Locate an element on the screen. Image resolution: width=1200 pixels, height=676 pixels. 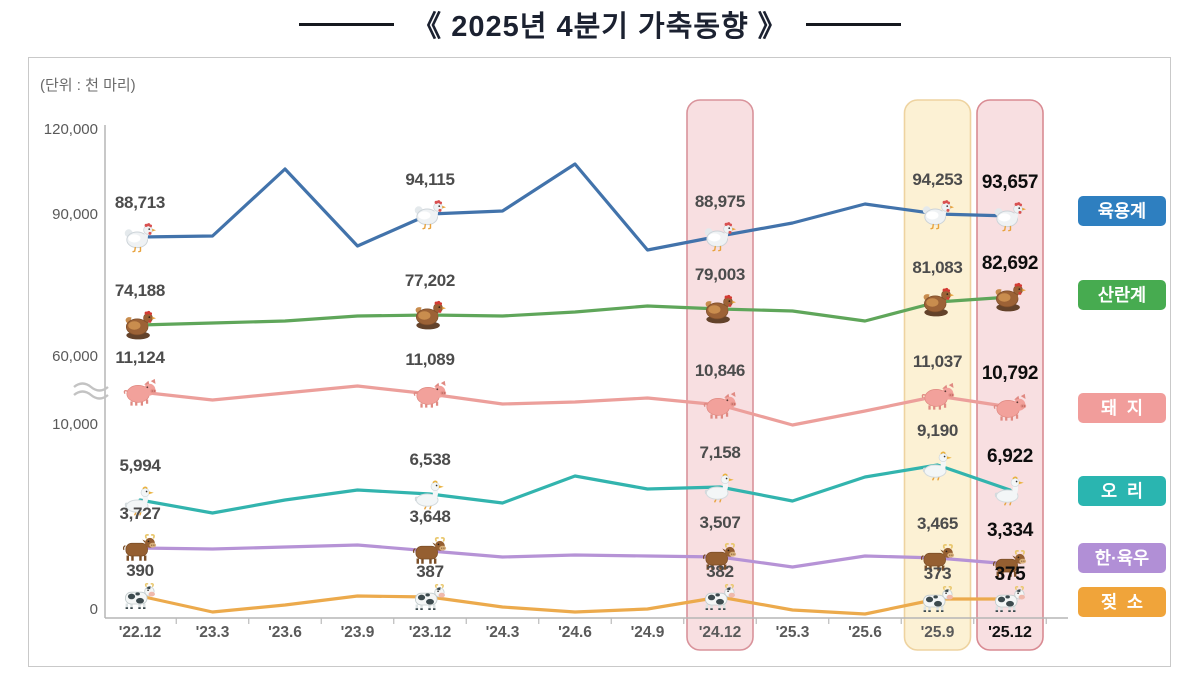
y-tick-label: 120,000 is located at coordinates (70, 129).